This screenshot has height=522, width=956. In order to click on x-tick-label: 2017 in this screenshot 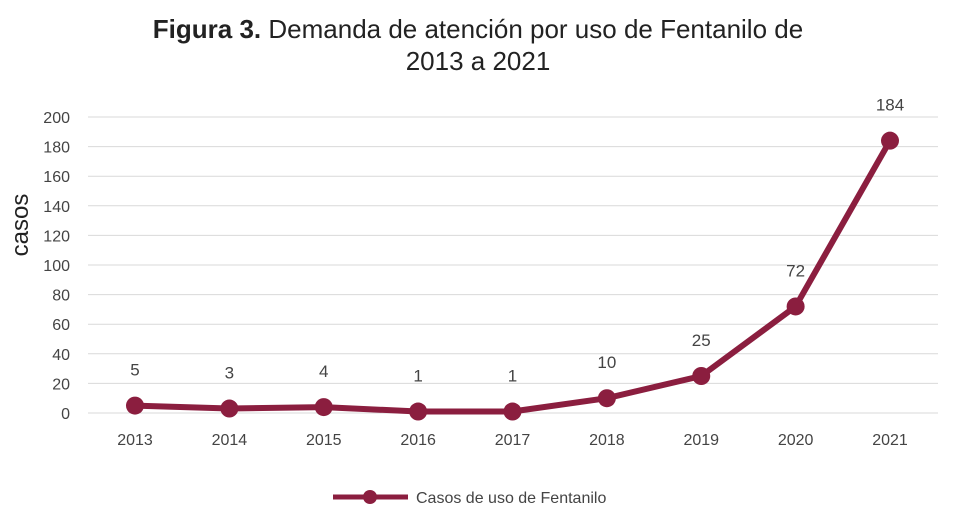, I will do `click(513, 440)`.